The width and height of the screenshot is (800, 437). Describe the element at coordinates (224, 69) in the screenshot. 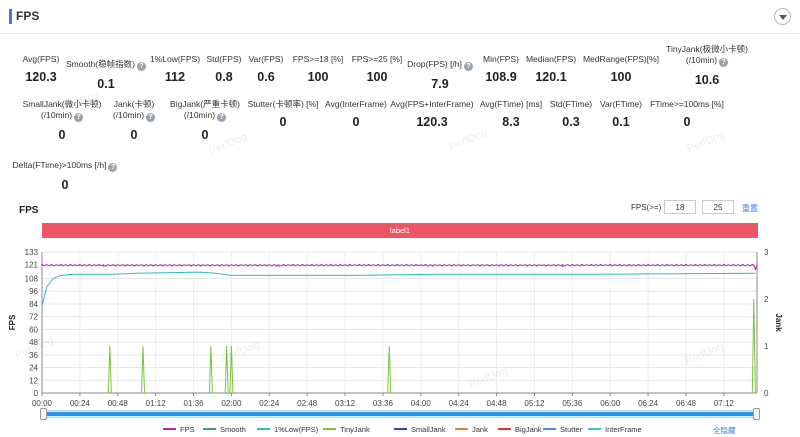

I see `stat-item: Std(FPS) 0.8` at that location.